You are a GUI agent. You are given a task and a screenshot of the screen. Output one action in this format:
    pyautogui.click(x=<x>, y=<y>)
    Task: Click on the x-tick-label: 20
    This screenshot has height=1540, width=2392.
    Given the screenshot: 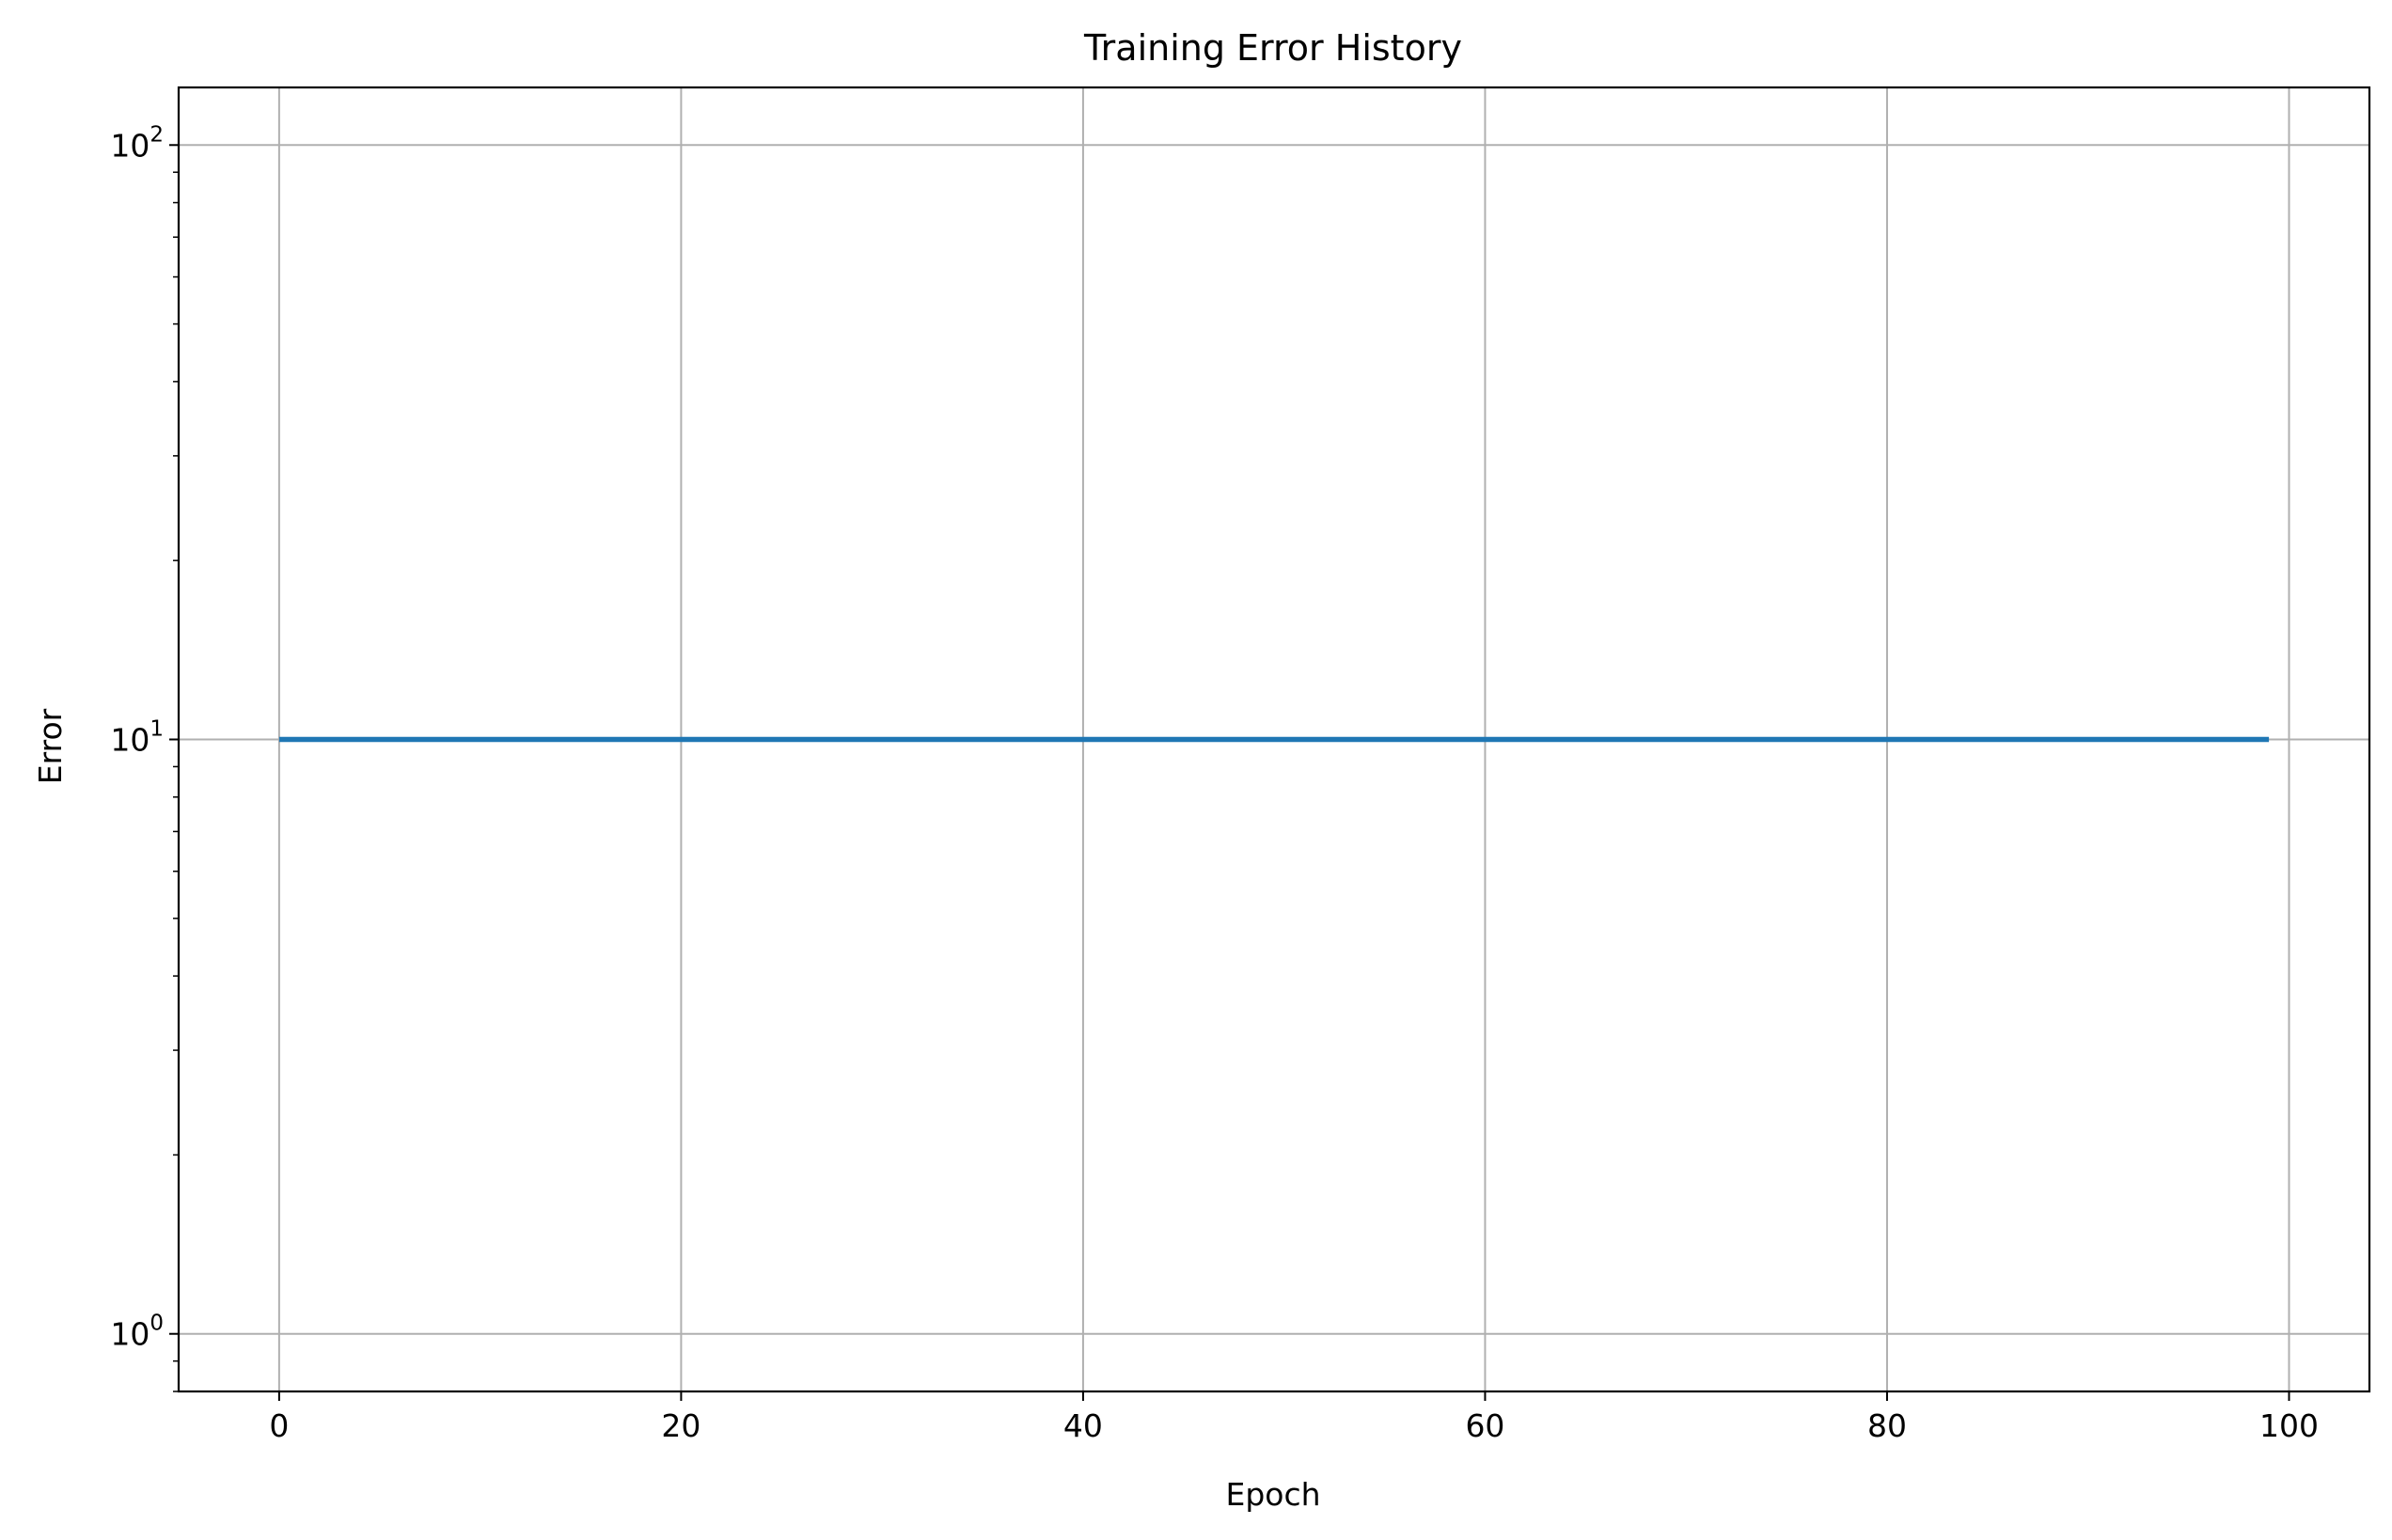 What is the action you would take?
    pyautogui.click(x=680, y=1425)
    